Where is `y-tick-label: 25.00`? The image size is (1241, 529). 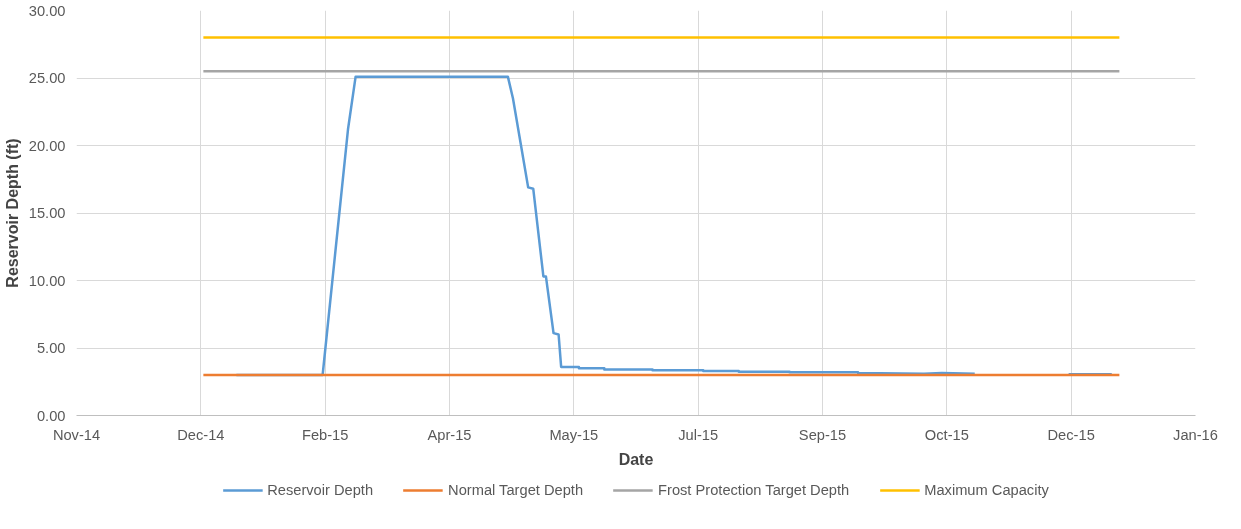 y-tick-label: 25.00 is located at coordinates (47, 78).